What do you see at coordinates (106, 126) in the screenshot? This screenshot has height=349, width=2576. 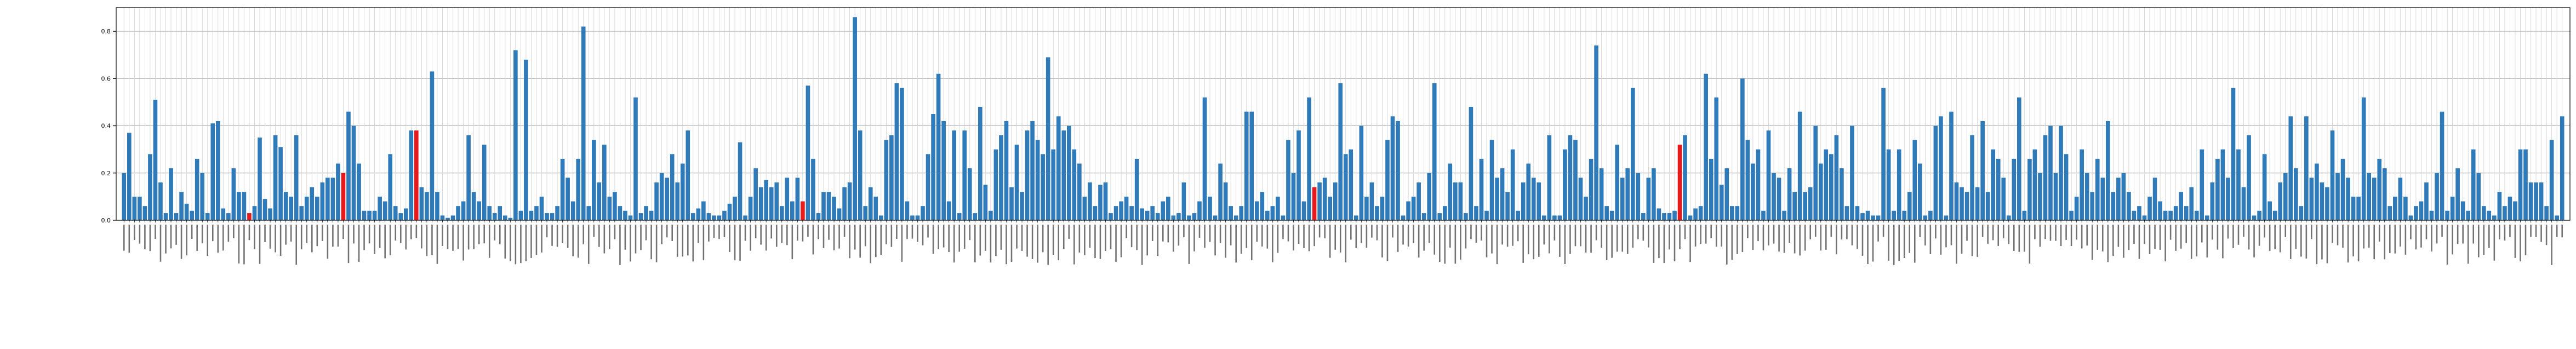 I see `y-tick-label: 0.4` at bounding box center [106, 126].